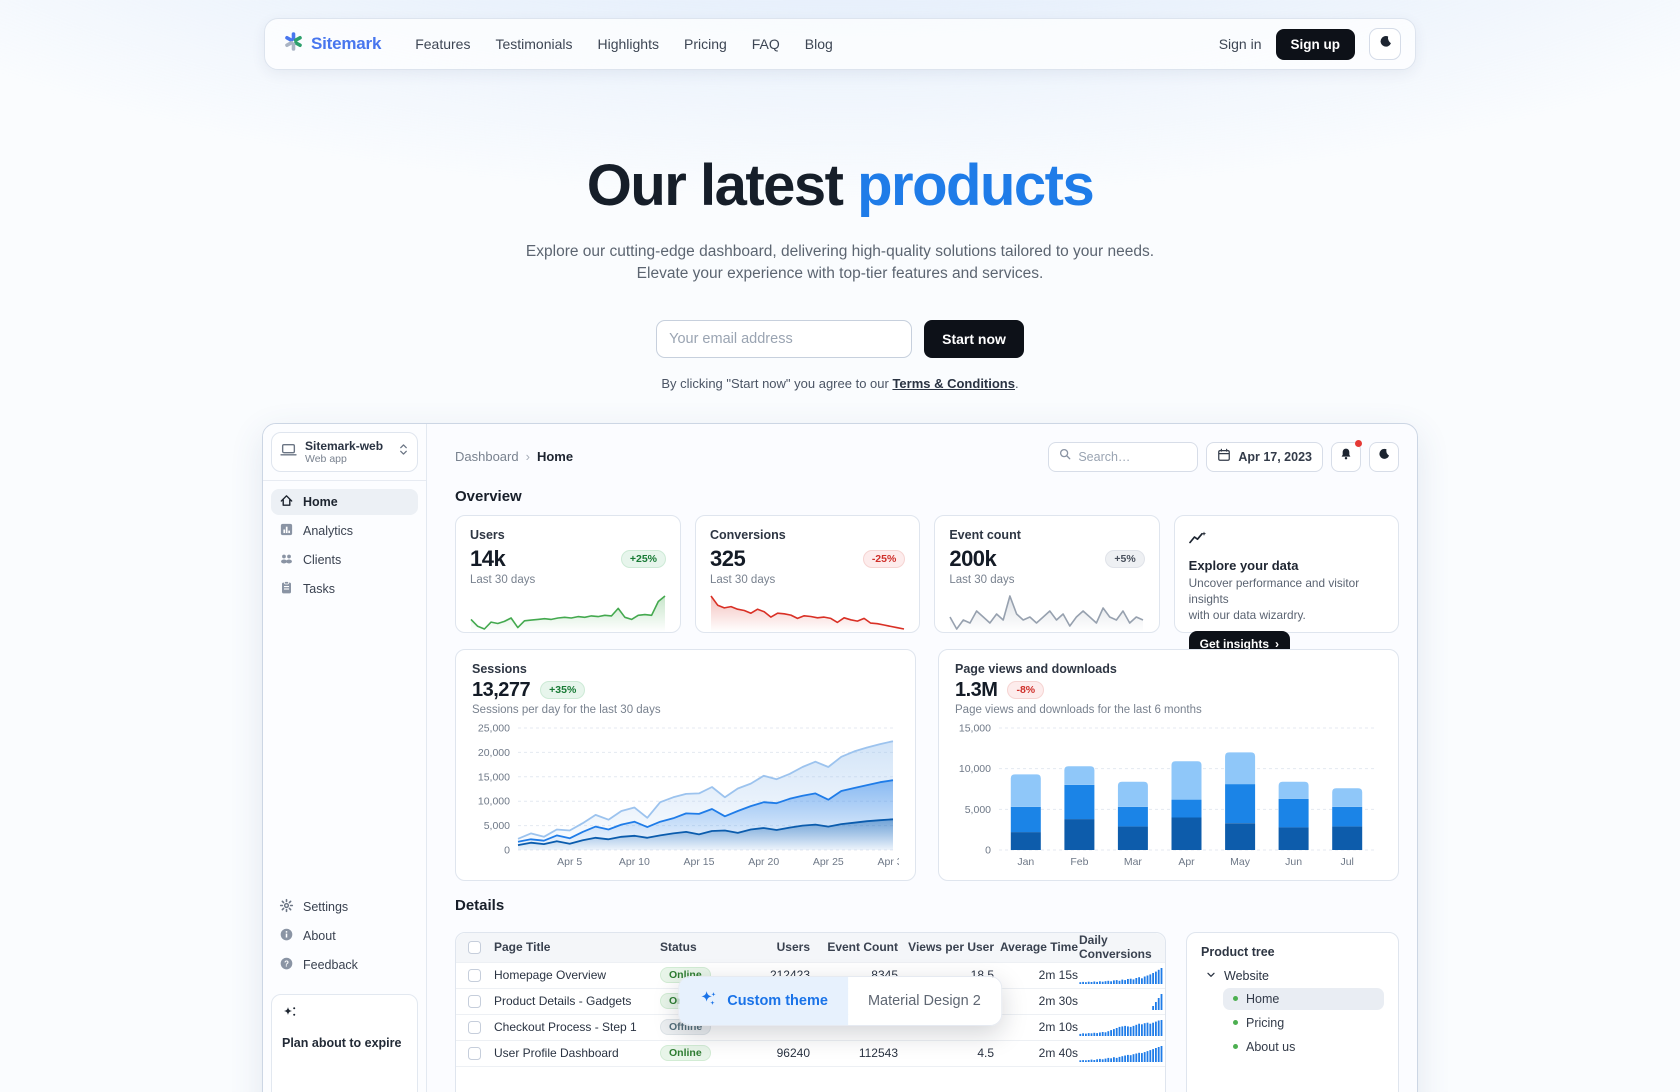  What do you see at coordinates (1385, 44) in the screenshot?
I see `theme-toggle-button` at bounding box center [1385, 44].